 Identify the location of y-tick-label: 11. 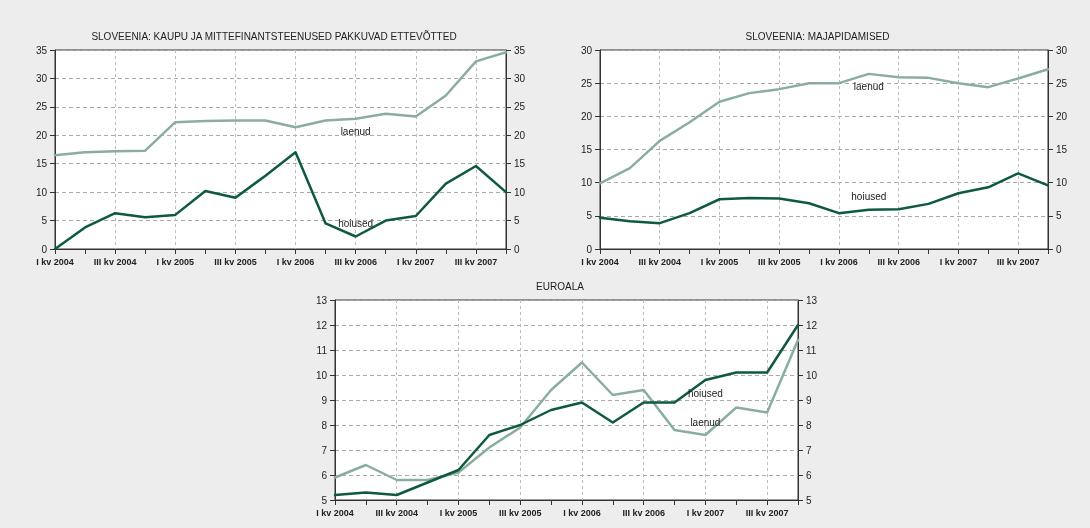
(322, 350).